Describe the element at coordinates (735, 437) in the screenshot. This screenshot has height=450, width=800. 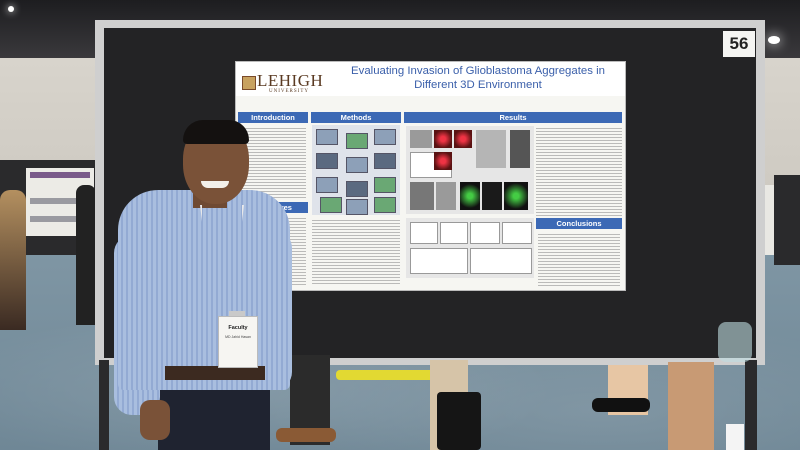
I see `paper-cup` at that location.